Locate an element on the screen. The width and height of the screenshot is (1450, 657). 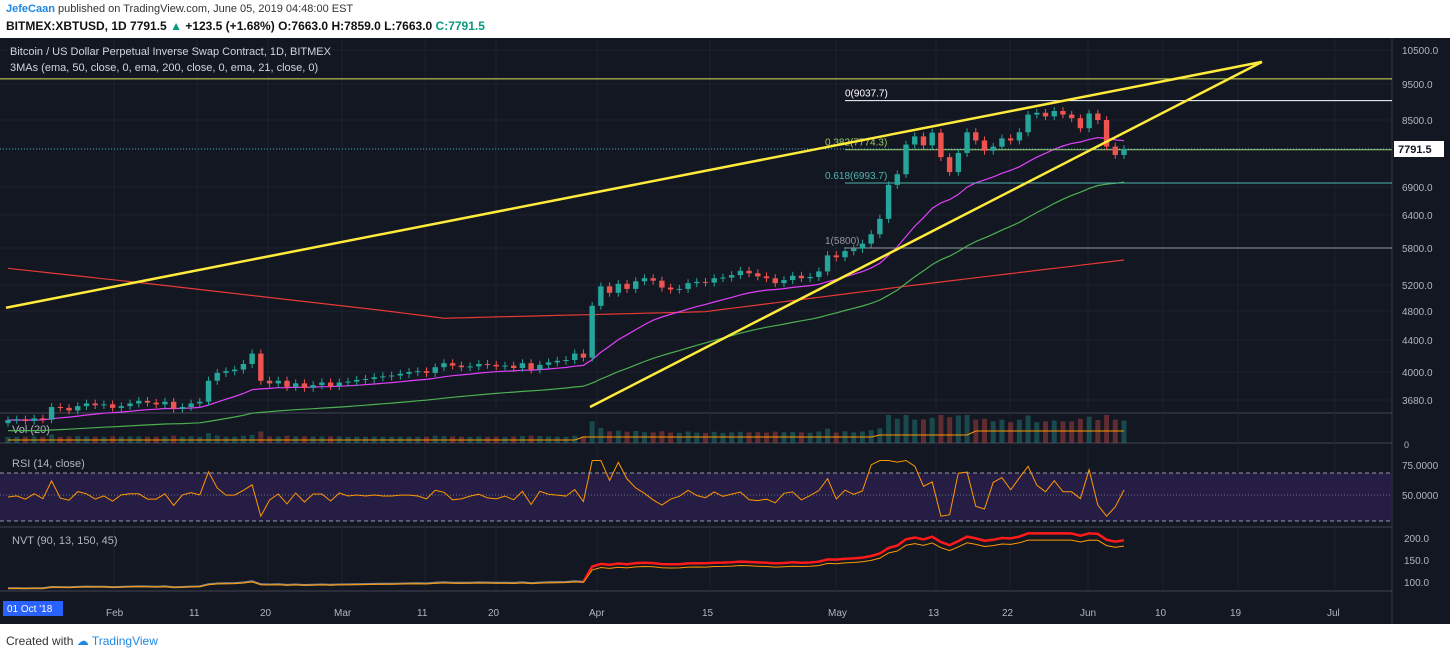
time-tick-label: 11 is located at coordinates (422, 613).